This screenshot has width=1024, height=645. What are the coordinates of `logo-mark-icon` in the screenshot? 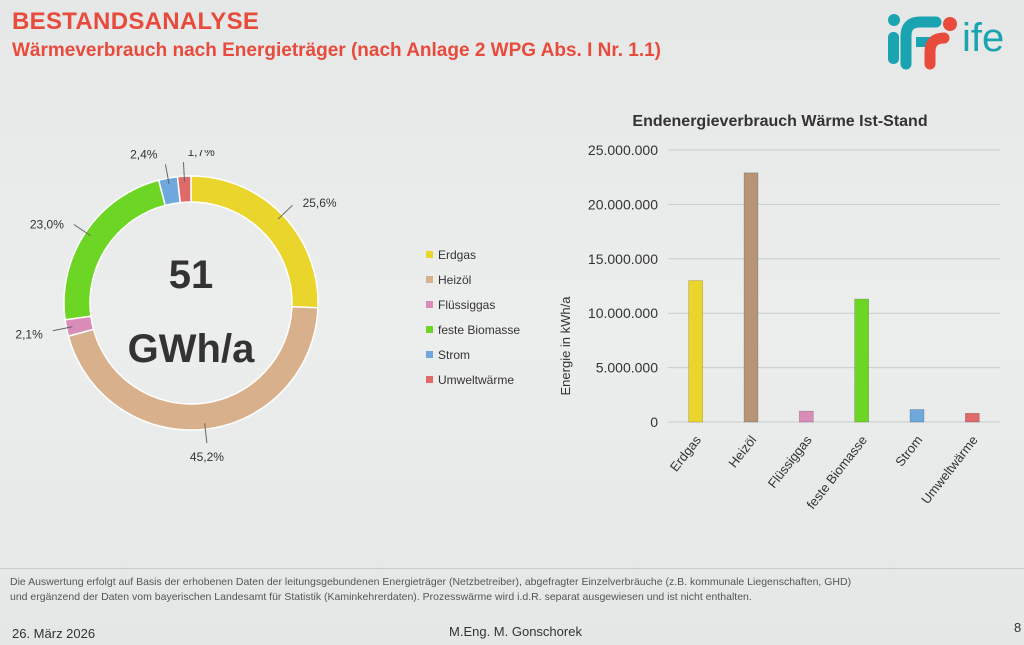 It's located at (922, 42).